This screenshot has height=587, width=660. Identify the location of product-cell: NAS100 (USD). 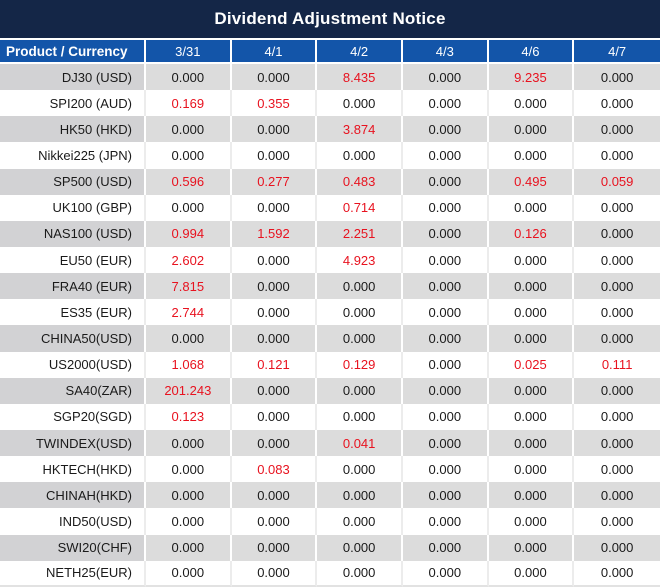
(73, 233).